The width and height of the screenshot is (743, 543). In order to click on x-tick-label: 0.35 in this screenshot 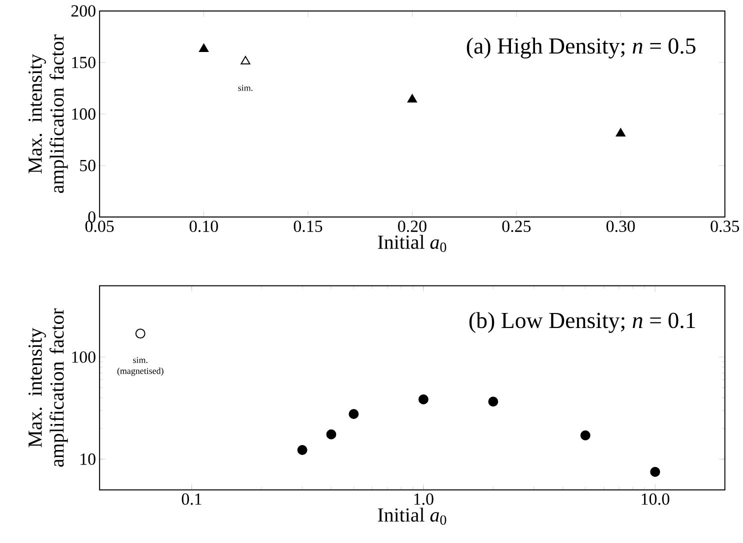, I will do `click(725, 226)`.